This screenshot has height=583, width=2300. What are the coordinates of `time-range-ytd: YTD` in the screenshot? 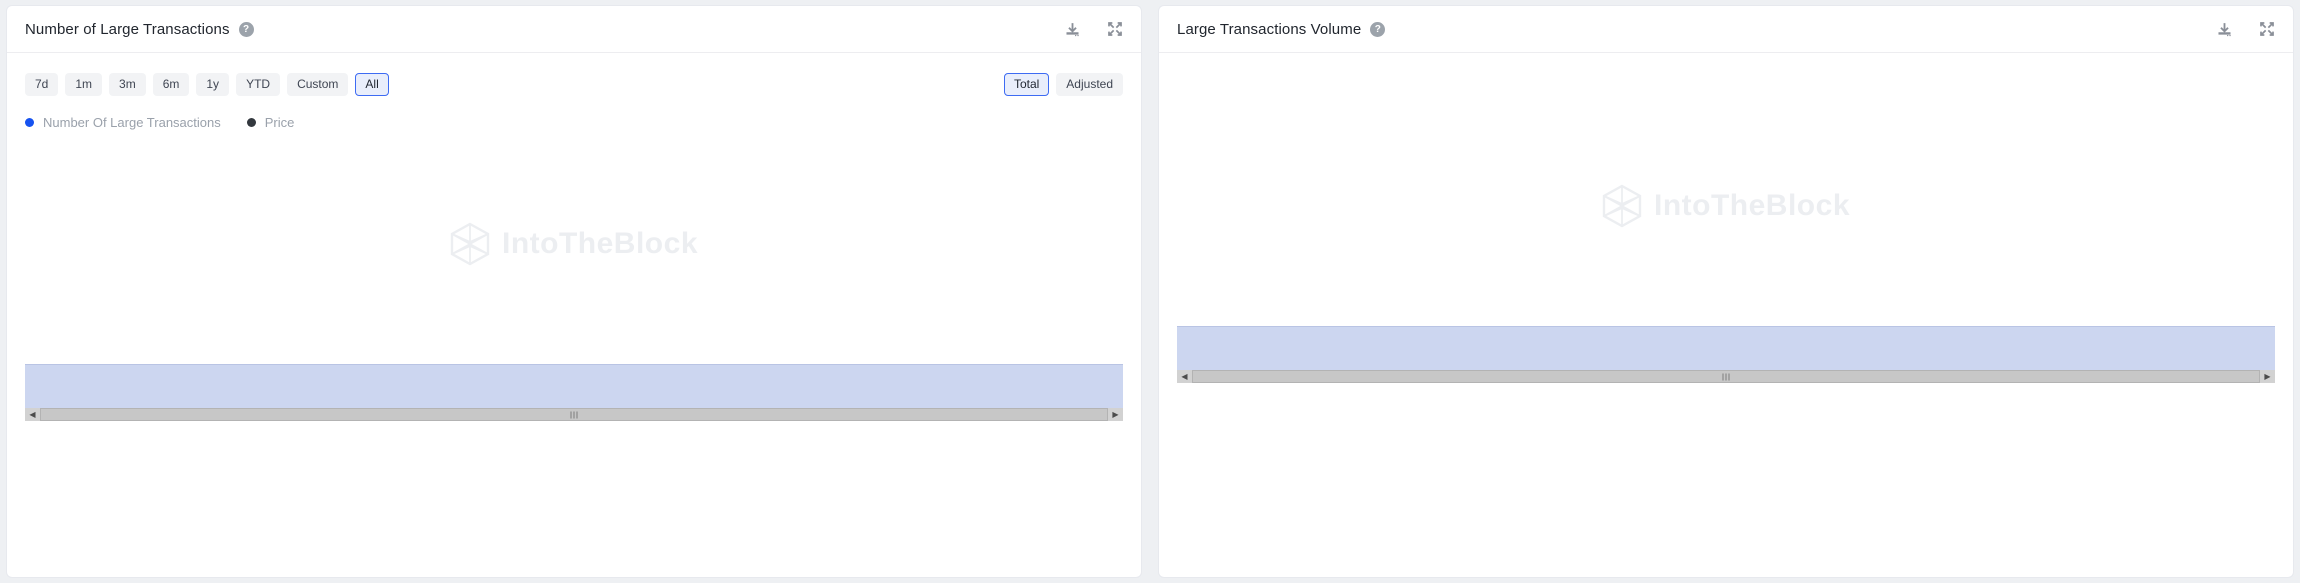 It's located at (258, 85).